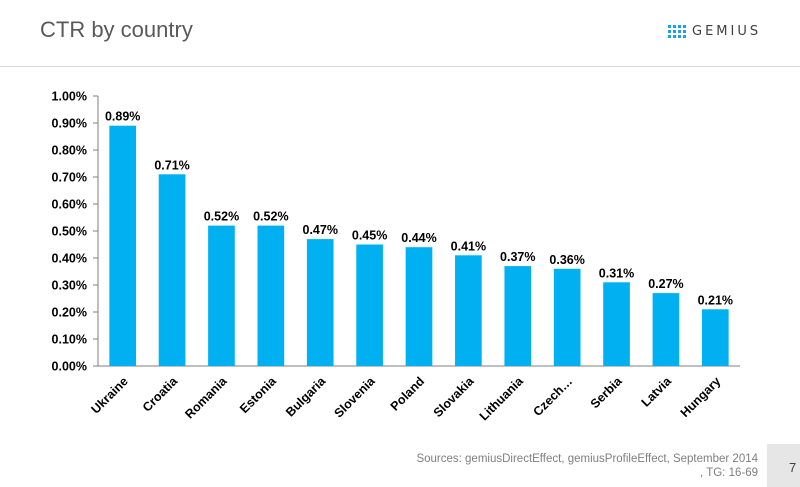 This screenshot has height=487, width=800. I want to click on data-label: 0.36%, so click(566, 260).